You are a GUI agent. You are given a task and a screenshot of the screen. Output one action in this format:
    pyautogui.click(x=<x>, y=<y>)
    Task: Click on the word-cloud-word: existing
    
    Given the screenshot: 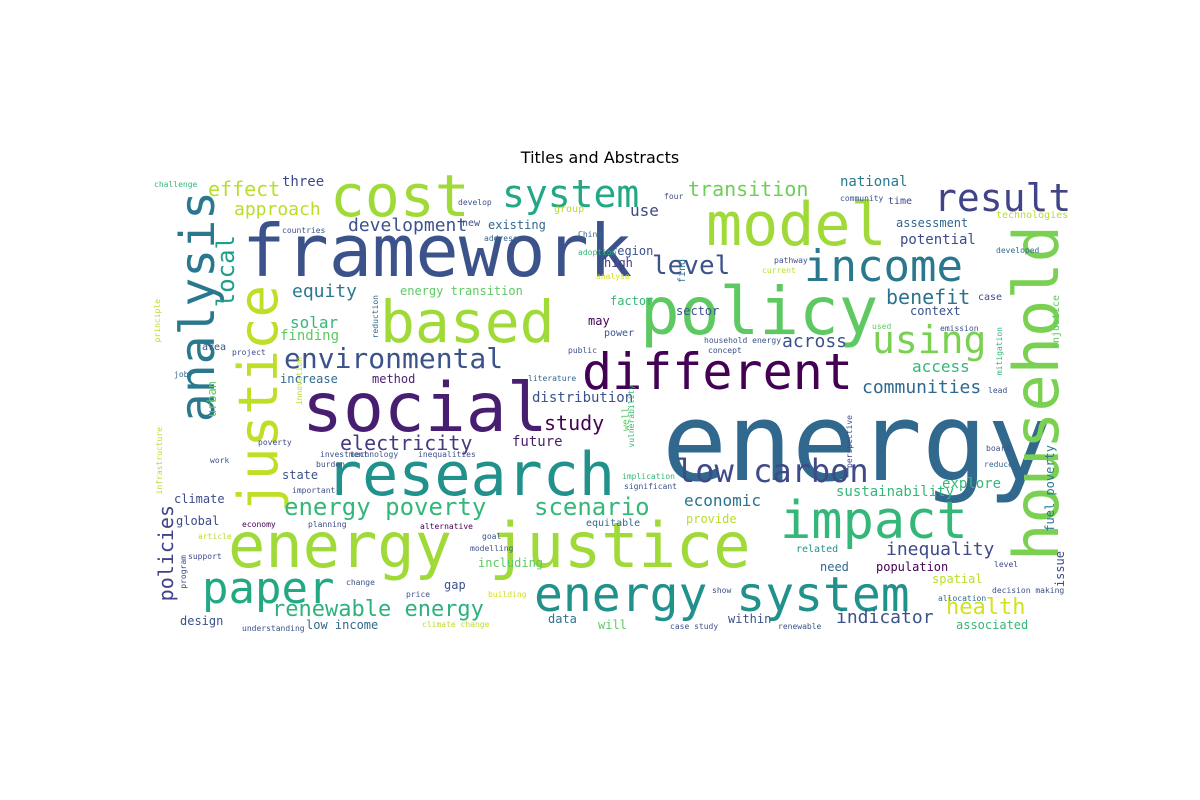 What is the action you would take?
    pyautogui.click(x=517, y=225)
    